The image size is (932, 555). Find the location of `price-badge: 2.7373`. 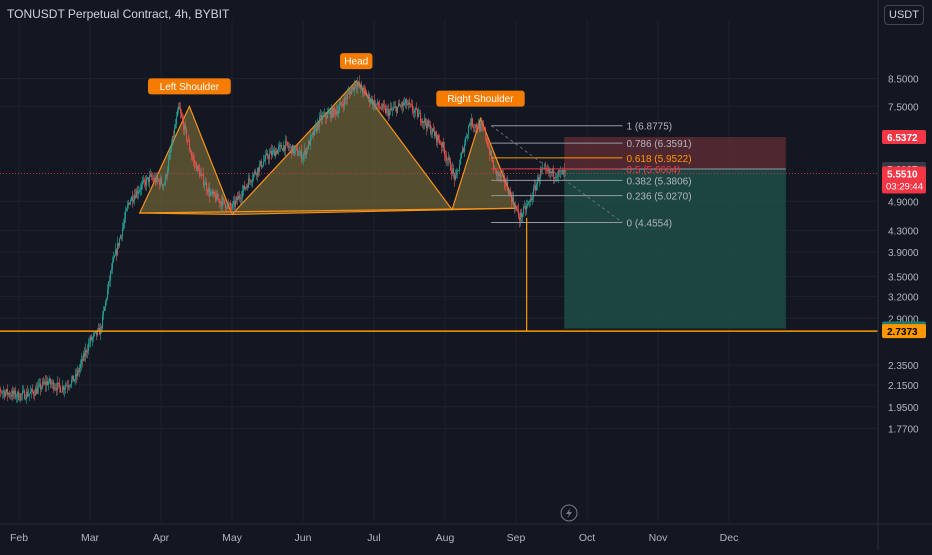

price-badge: 2.7373 is located at coordinates (904, 331).